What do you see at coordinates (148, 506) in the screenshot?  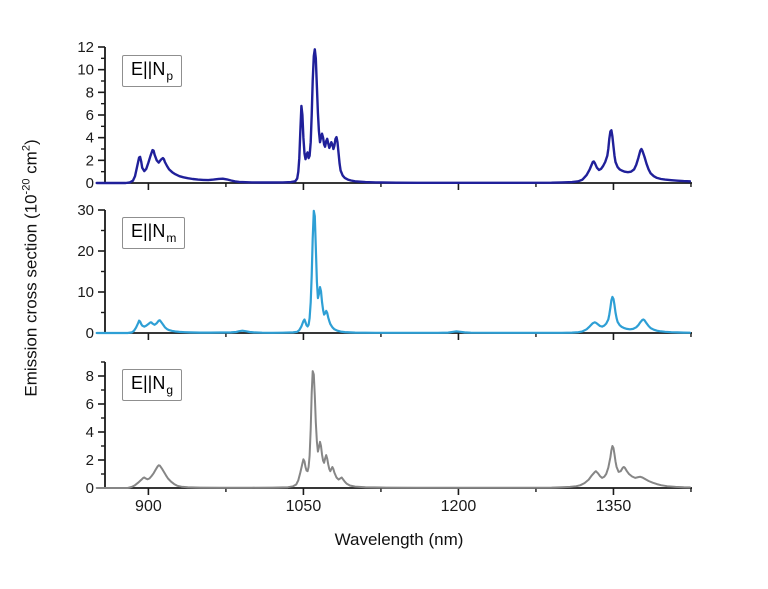 I see `x-tick-label: 900` at bounding box center [148, 506].